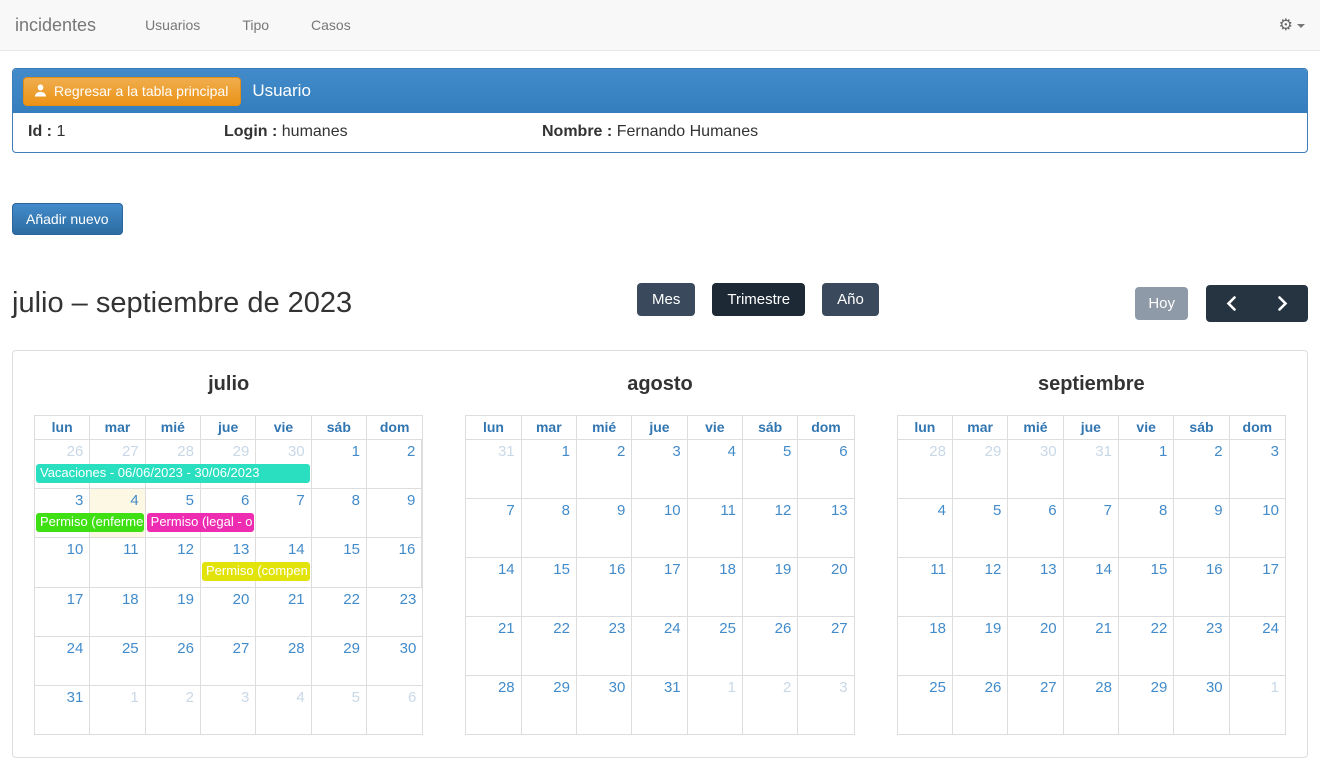 The height and width of the screenshot is (769, 1320). Describe the element at coordinates (850, 299) in the screenshot. I see `view-button-ano: Año` at that location.